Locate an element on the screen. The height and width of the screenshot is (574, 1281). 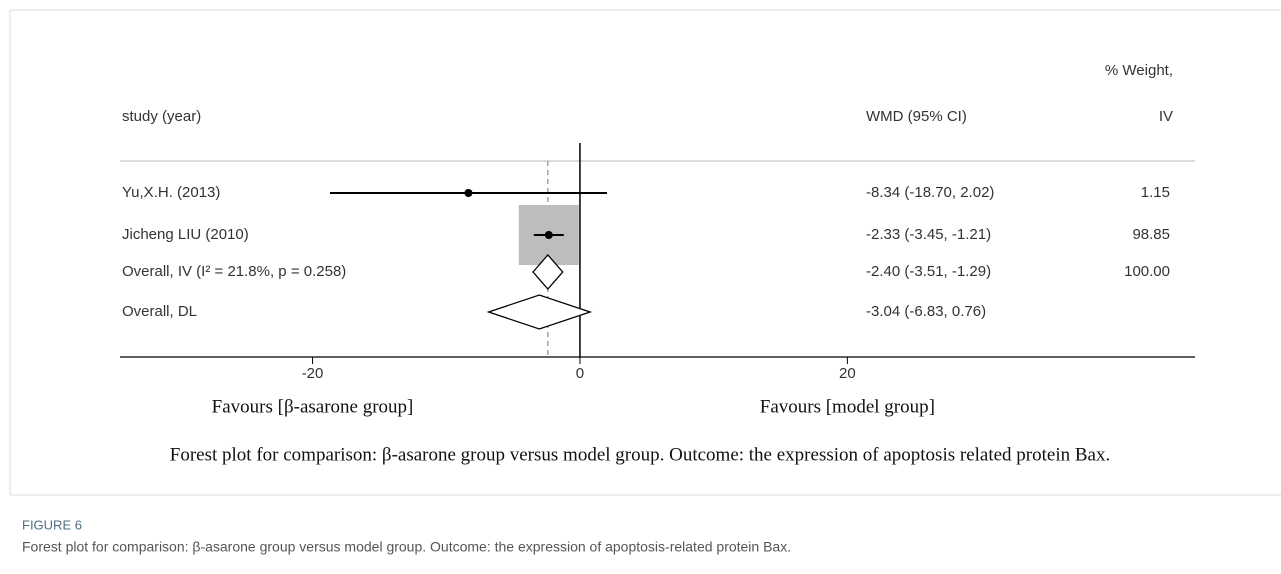
study-header: study (year) is located at coordinates (161, 116).